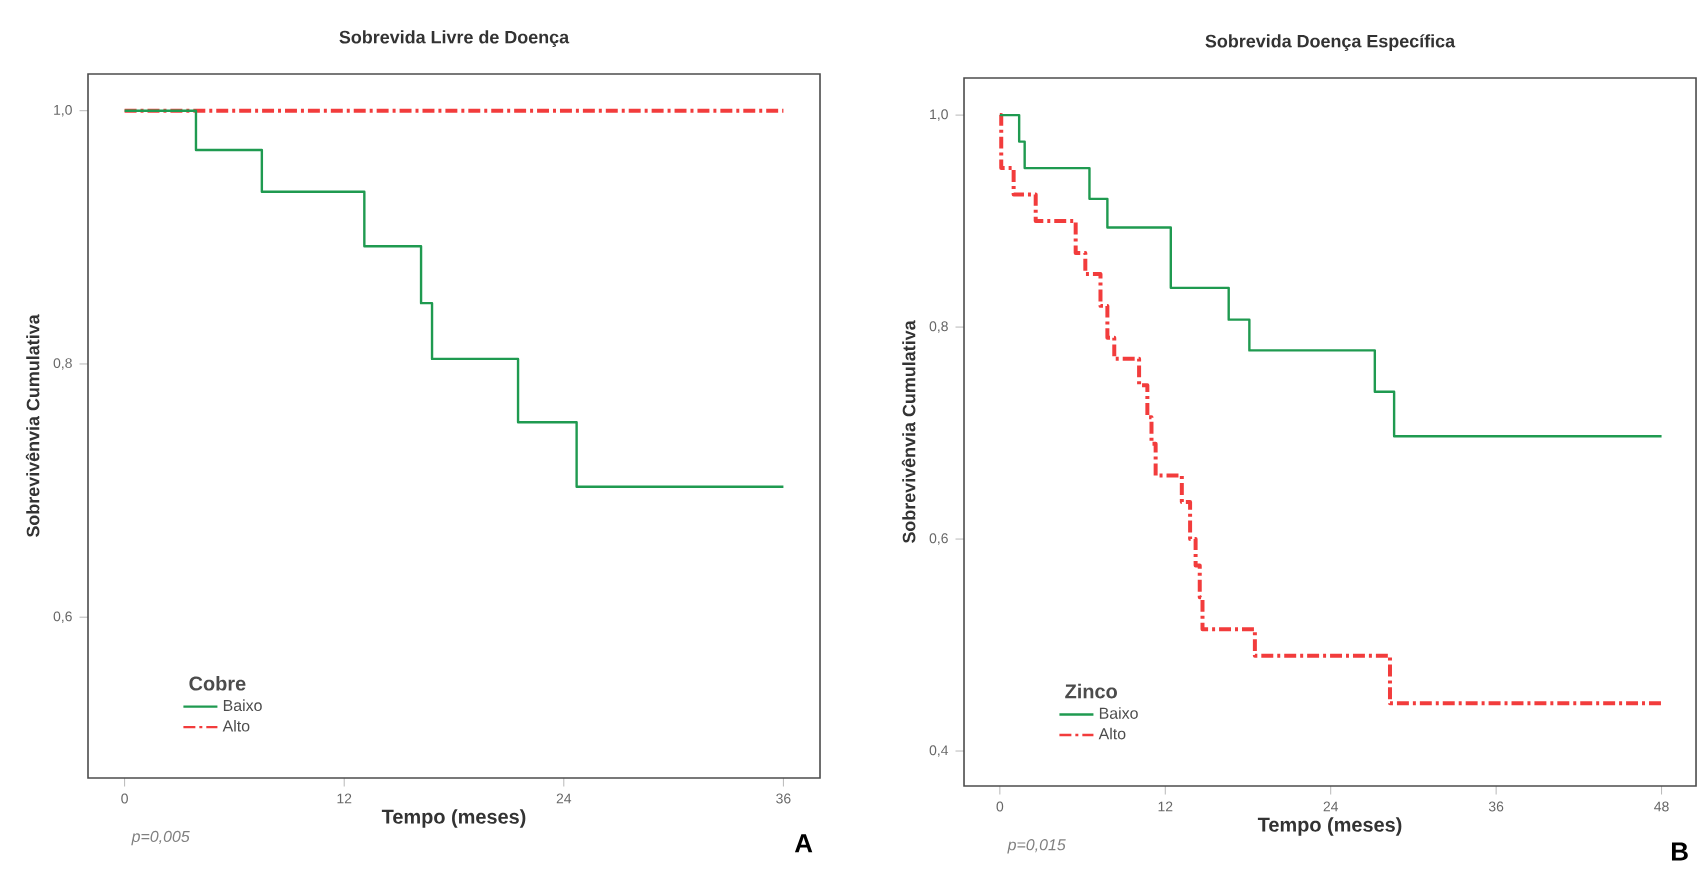 This screenshot has width=1698, height=874. Describe the element at coordinates (1679, 851) in the screenshot. I see `text: B` at that location.